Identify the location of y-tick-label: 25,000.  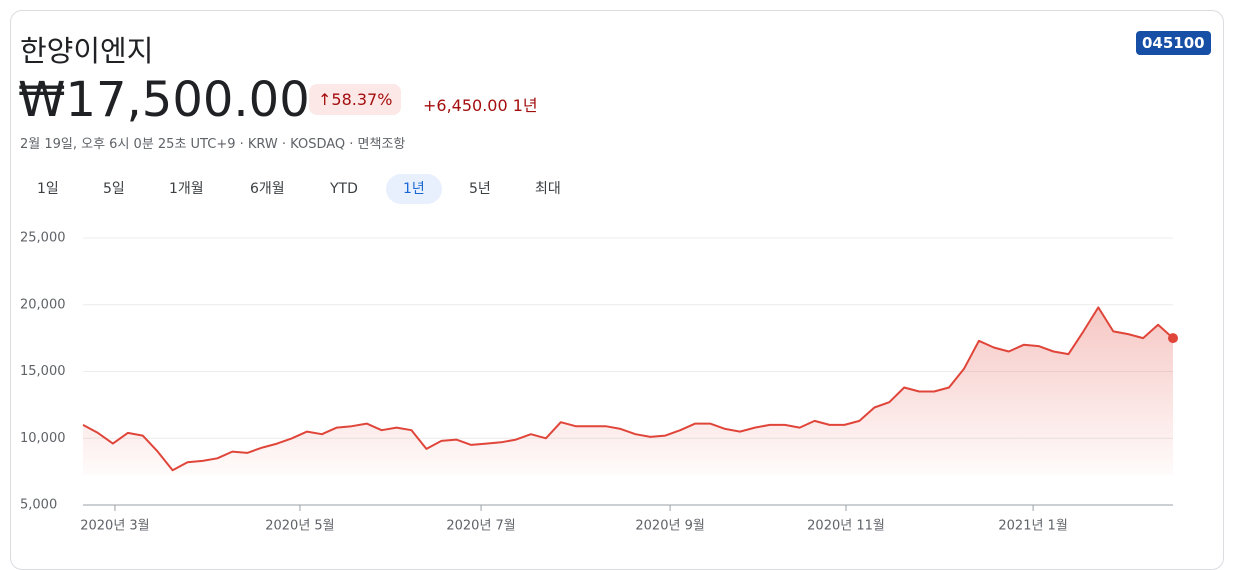
(43, 238).